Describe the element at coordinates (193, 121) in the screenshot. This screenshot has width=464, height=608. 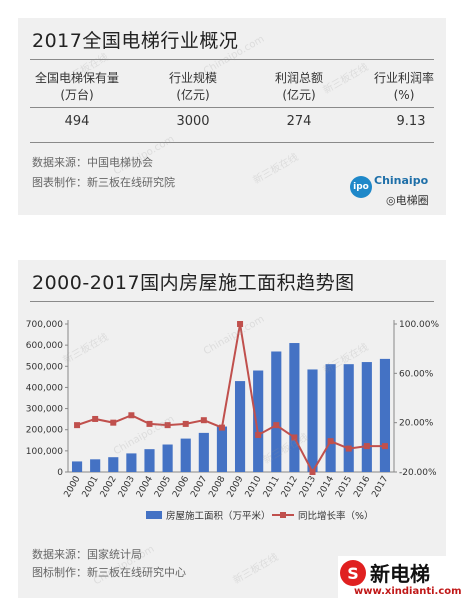
I see `stat-value-industry-scale: 3000` at that location.